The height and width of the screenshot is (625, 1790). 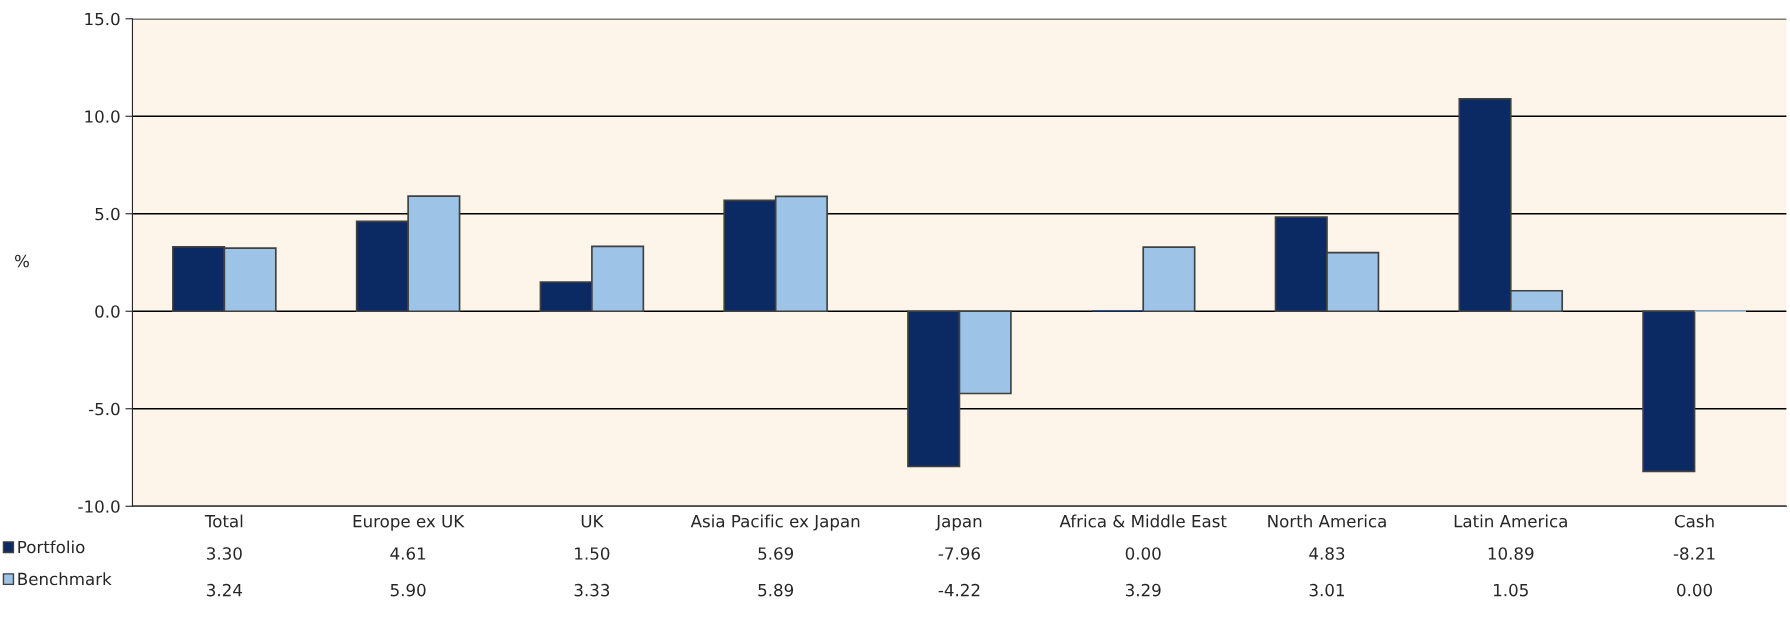 What do you see at coordinates (1143, 590) in the screenshot?
I see `data-label: 3.29` at bounding box center [1143, 590].